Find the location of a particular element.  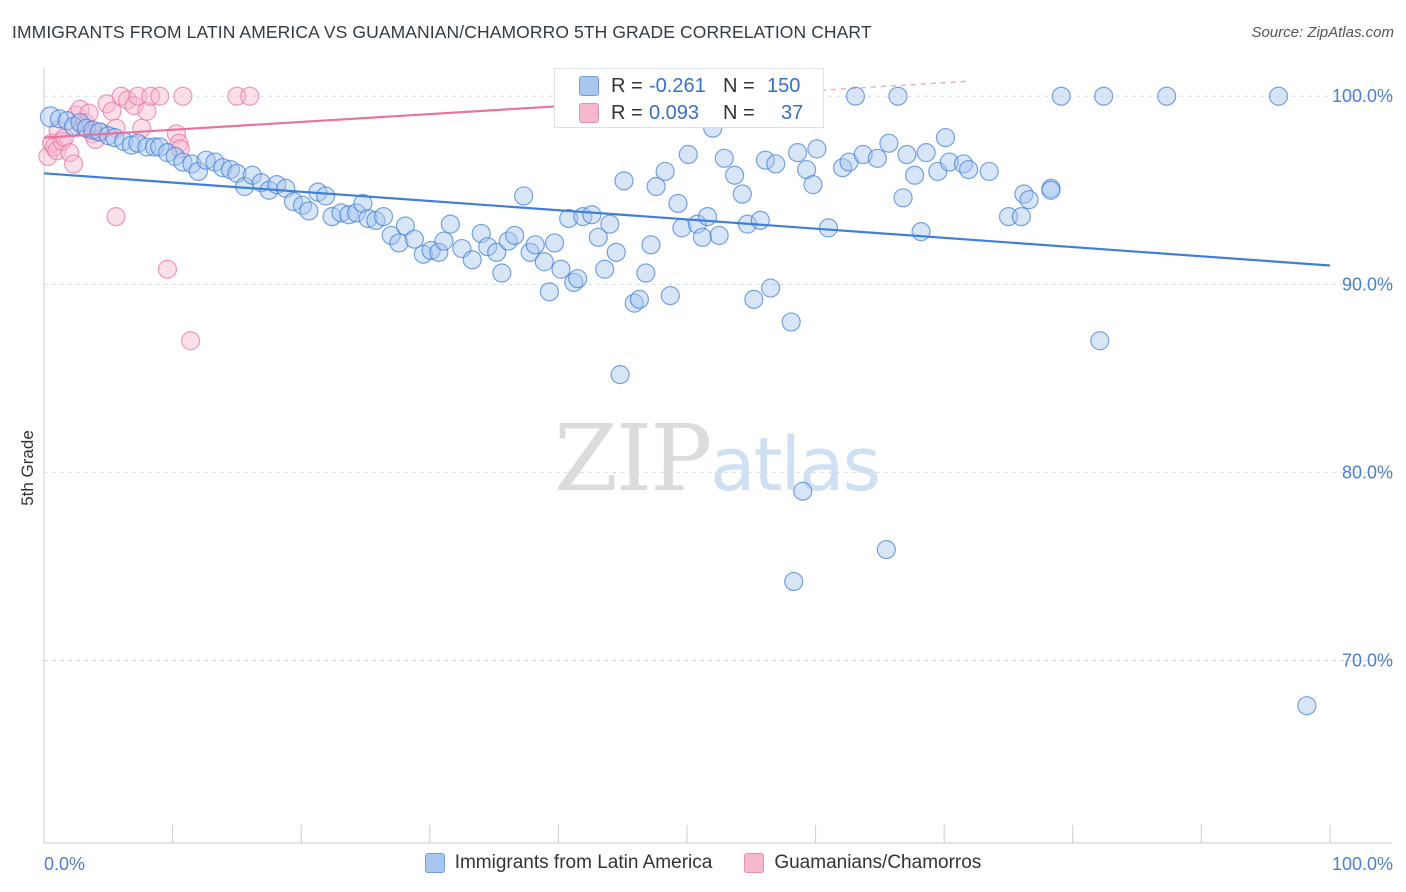

trend-line-latin-america is located at coordinates (687, 219).